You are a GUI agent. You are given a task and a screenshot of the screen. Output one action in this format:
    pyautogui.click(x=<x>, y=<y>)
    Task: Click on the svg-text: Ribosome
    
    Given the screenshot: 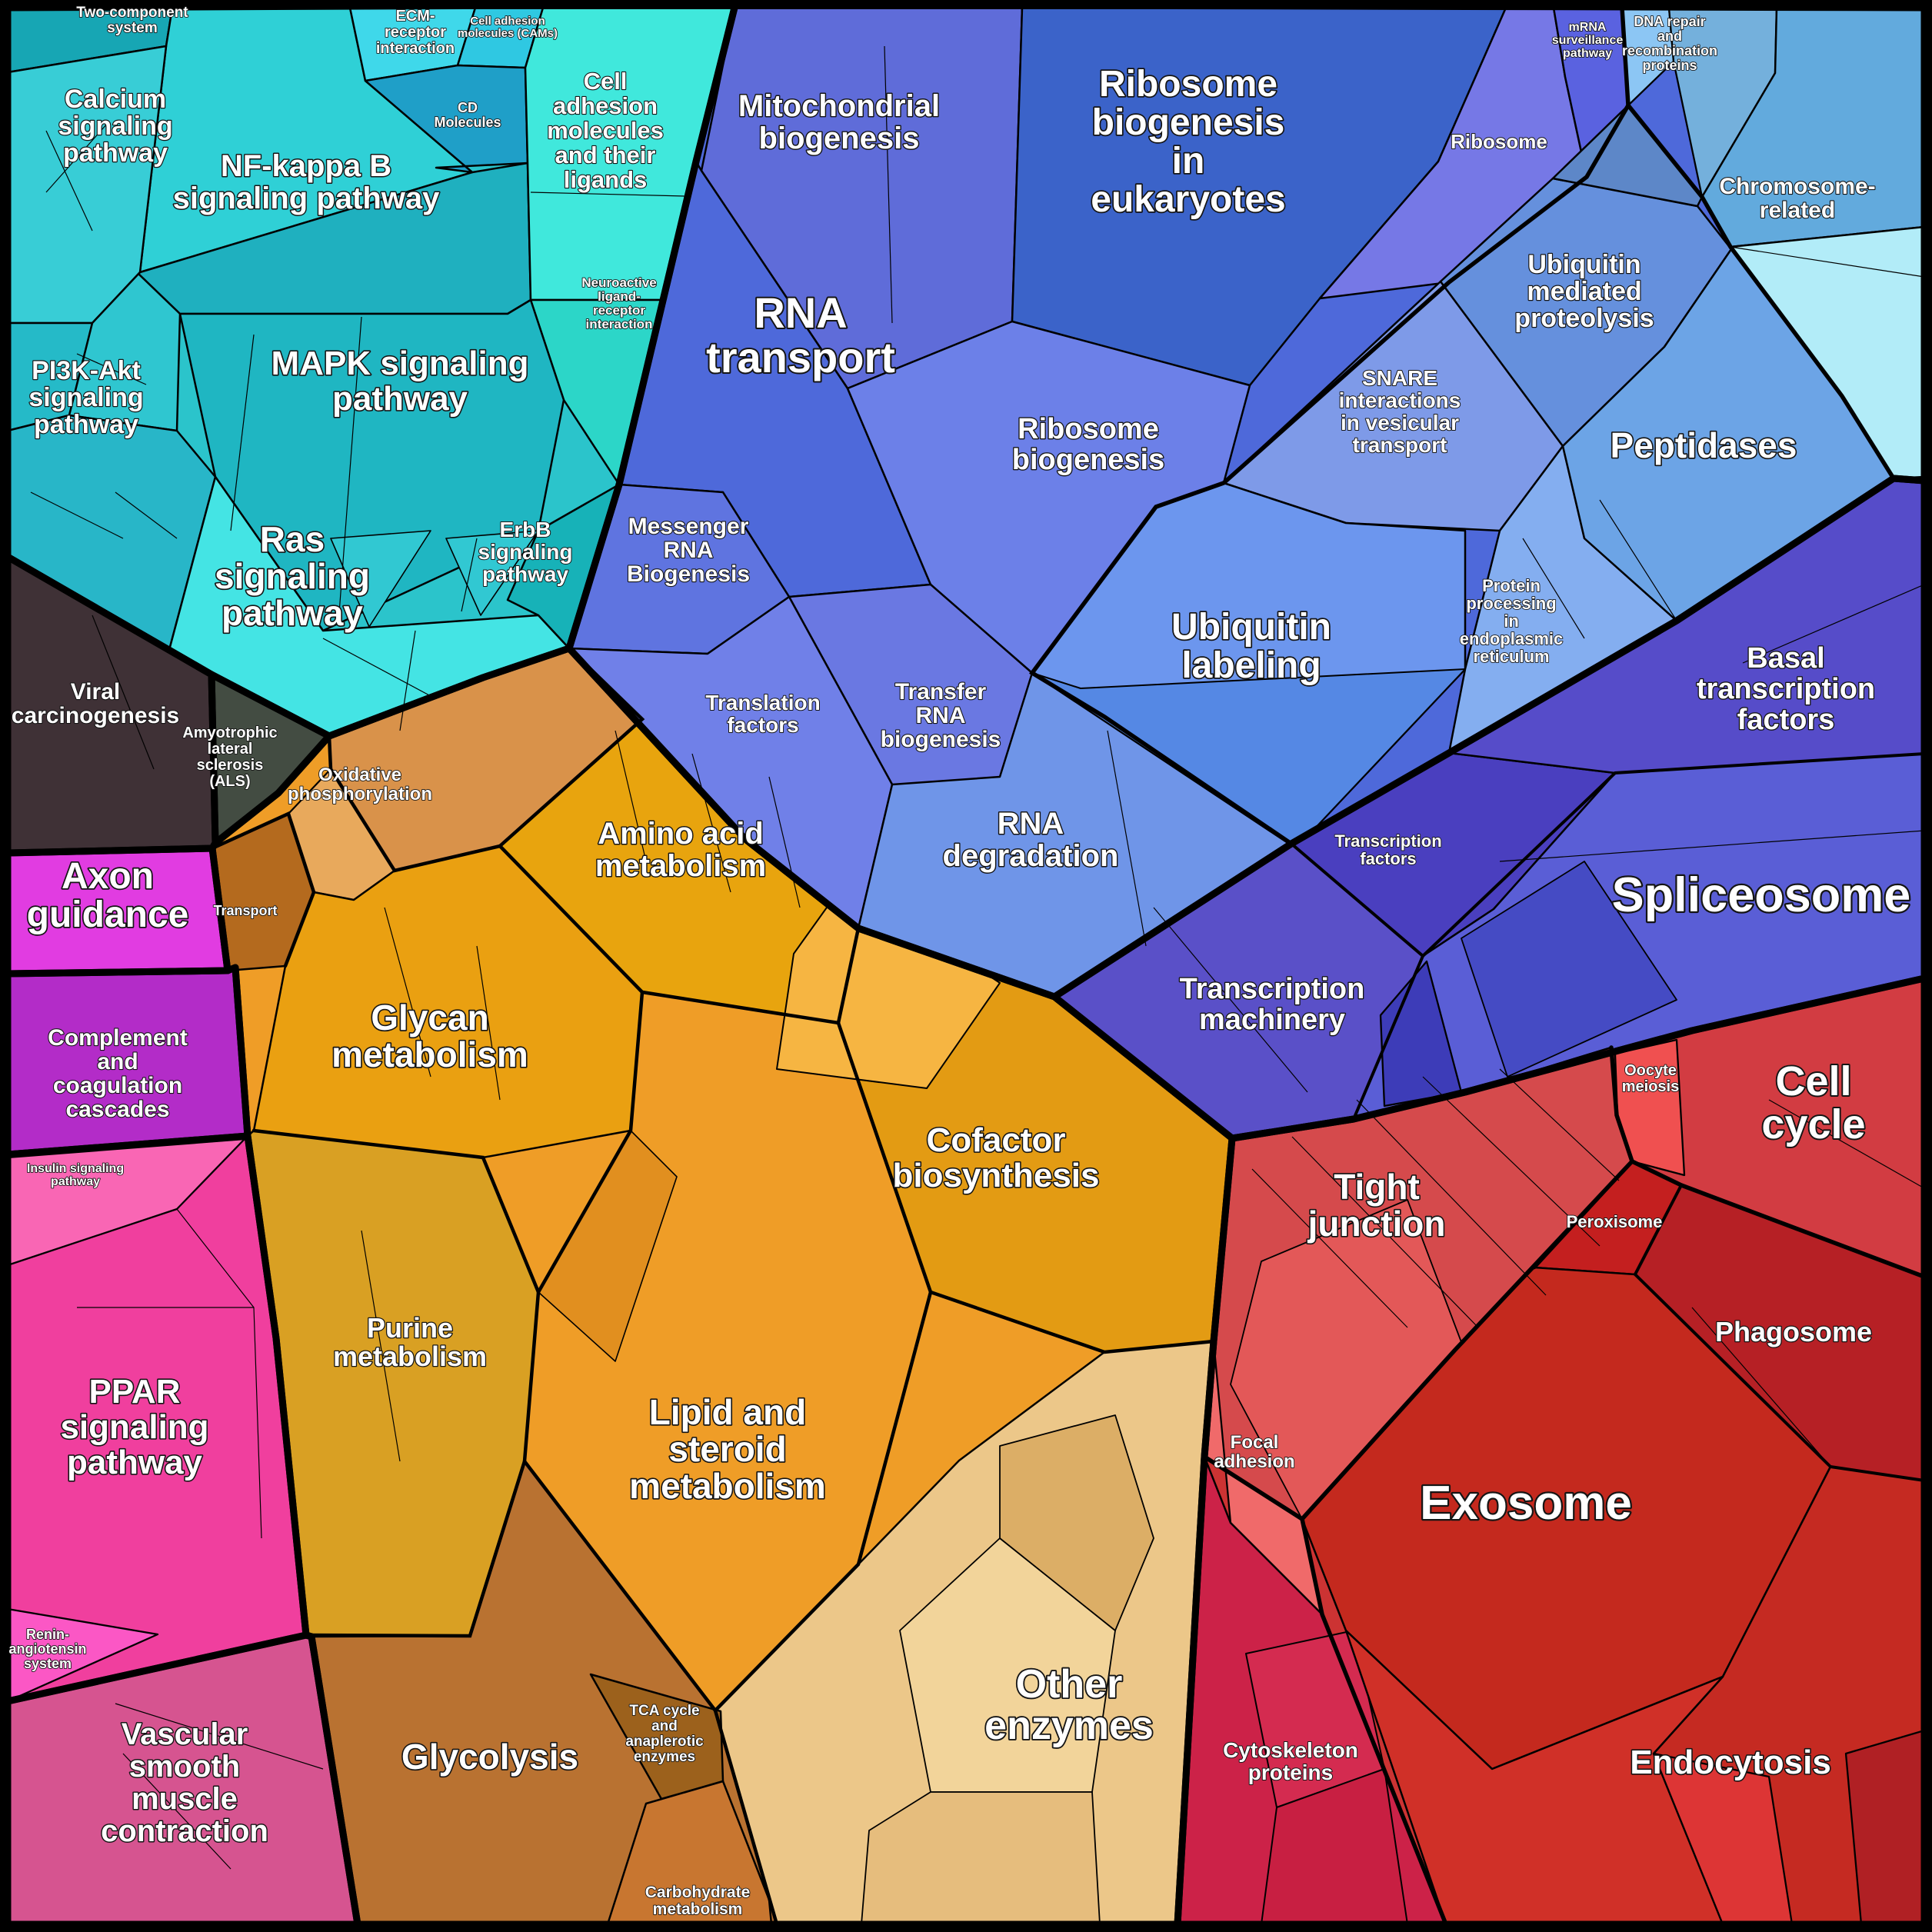 What is the action you would take?
    pyautogui.click(x=1499, y=141)
    